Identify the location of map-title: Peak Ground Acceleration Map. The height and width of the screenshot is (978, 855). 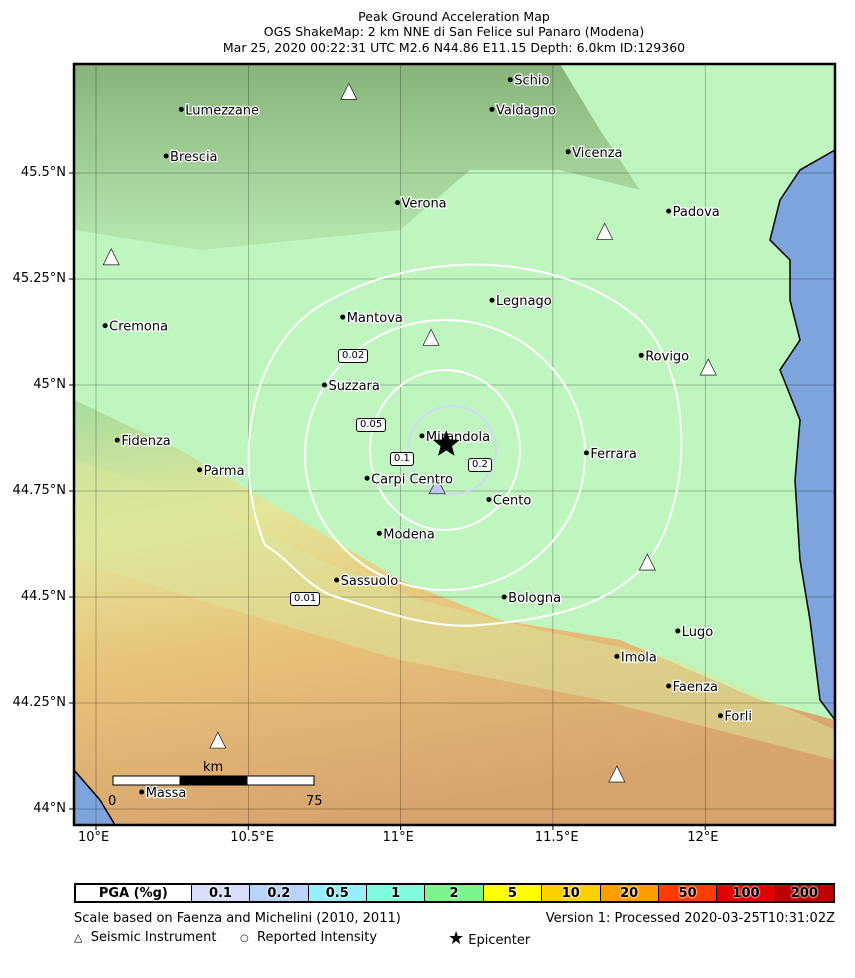
(454, 16).